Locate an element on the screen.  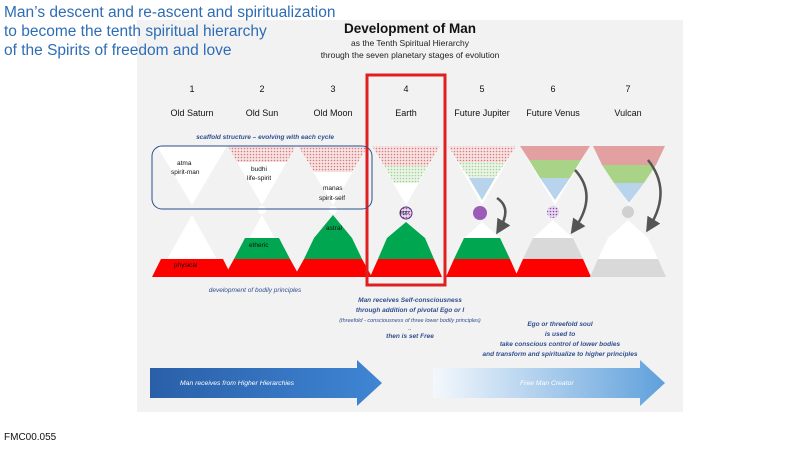
label-life-spirit: life-spirit is located at coordinates (259, 178).